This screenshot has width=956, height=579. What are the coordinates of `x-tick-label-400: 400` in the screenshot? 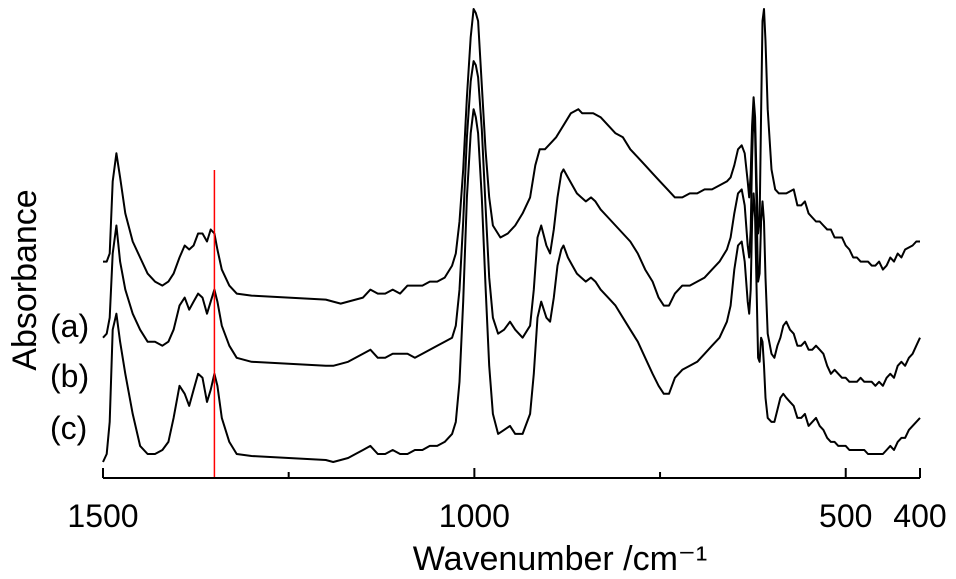 It's located at (919, 516).